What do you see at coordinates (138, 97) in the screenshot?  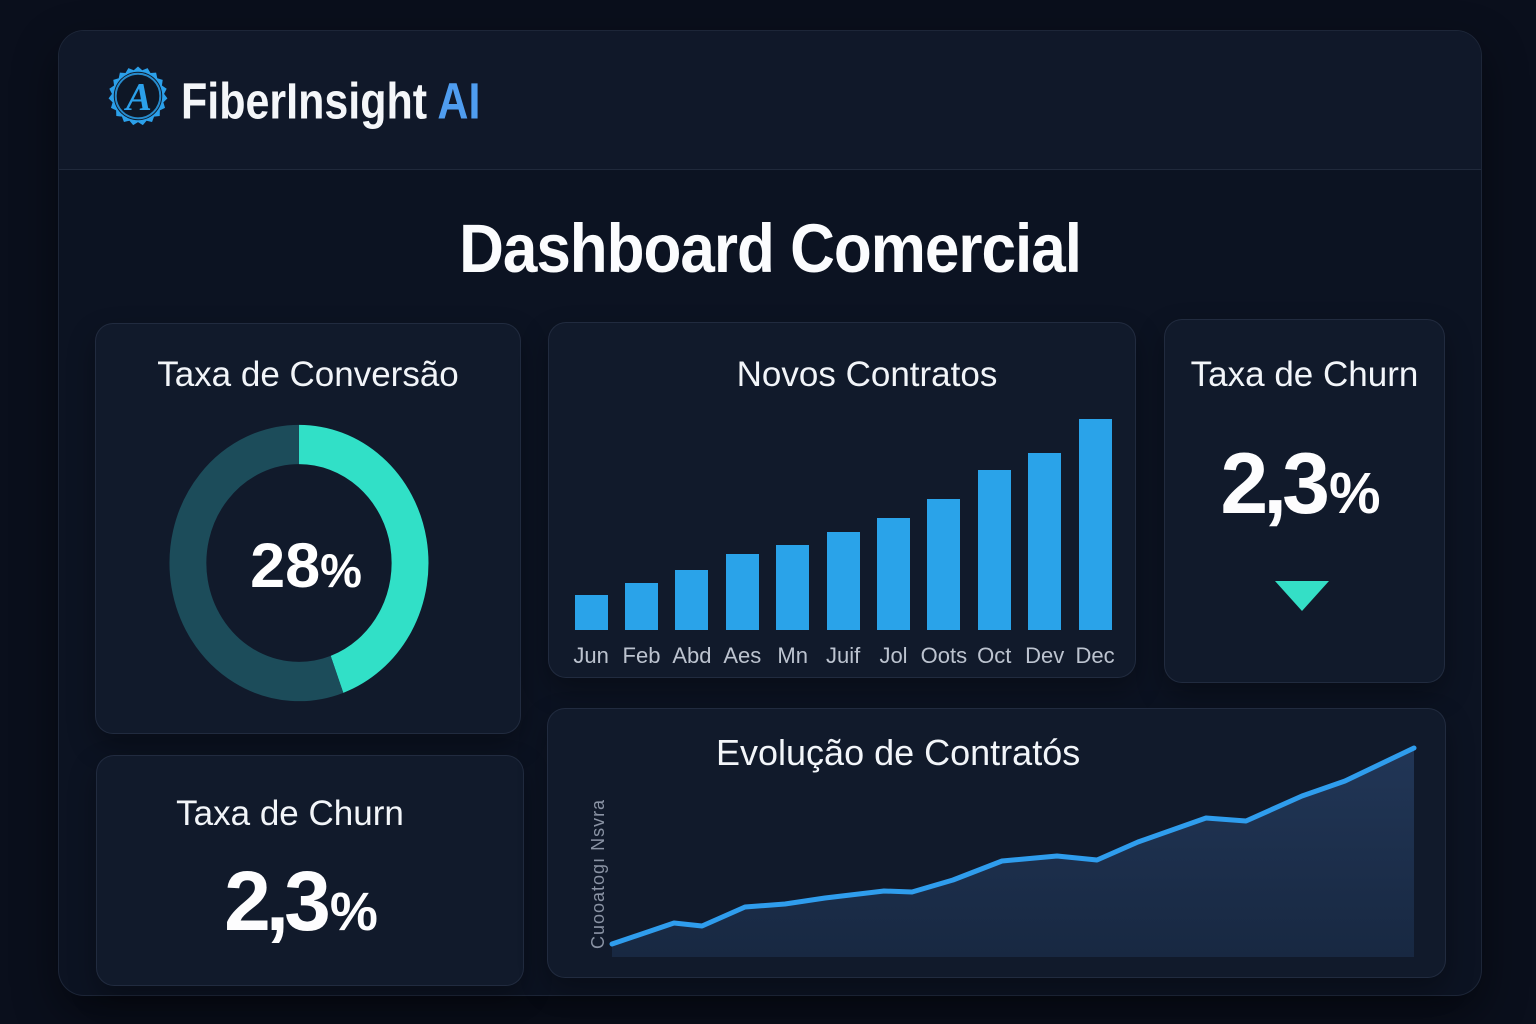 I see `svg-text: A` at bounding box center [138, 97].